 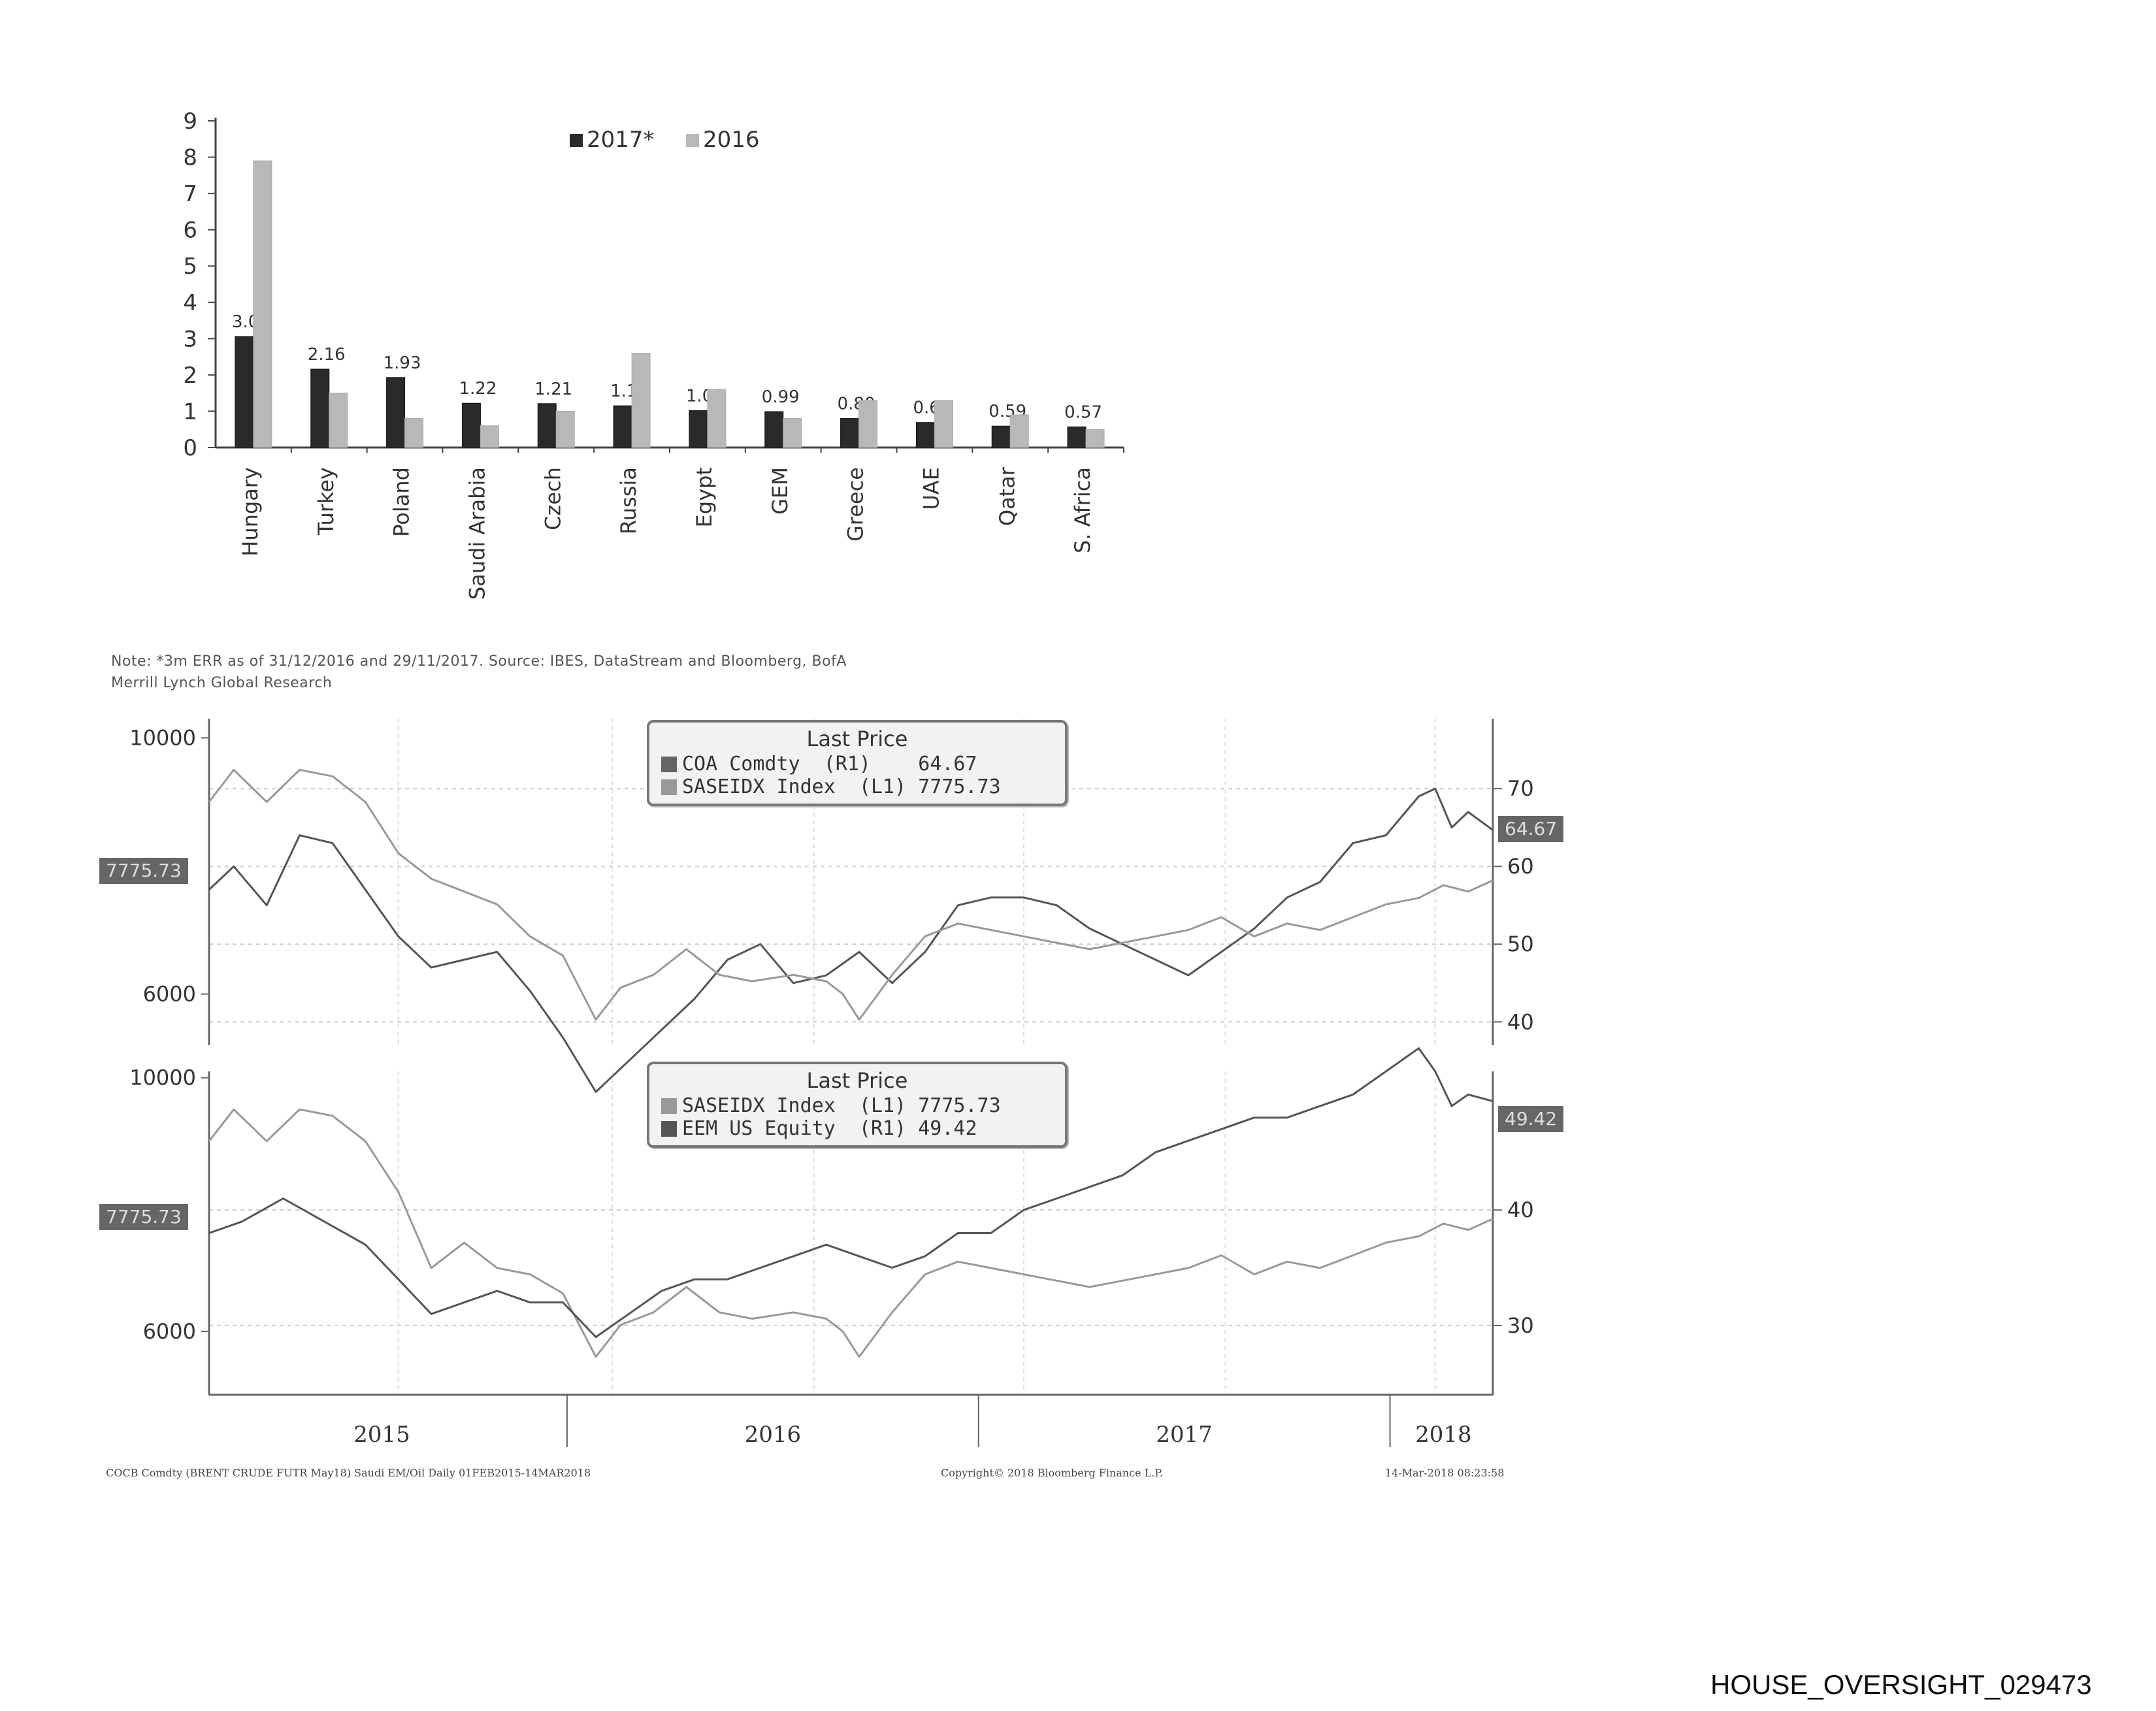 What do you see at coordinates (841, 1105) in the screenshot?
I see `bottom-legend-text-saseidx: SASEIDX Index (L1) 7775.73` at bounding box center [841, 1105].